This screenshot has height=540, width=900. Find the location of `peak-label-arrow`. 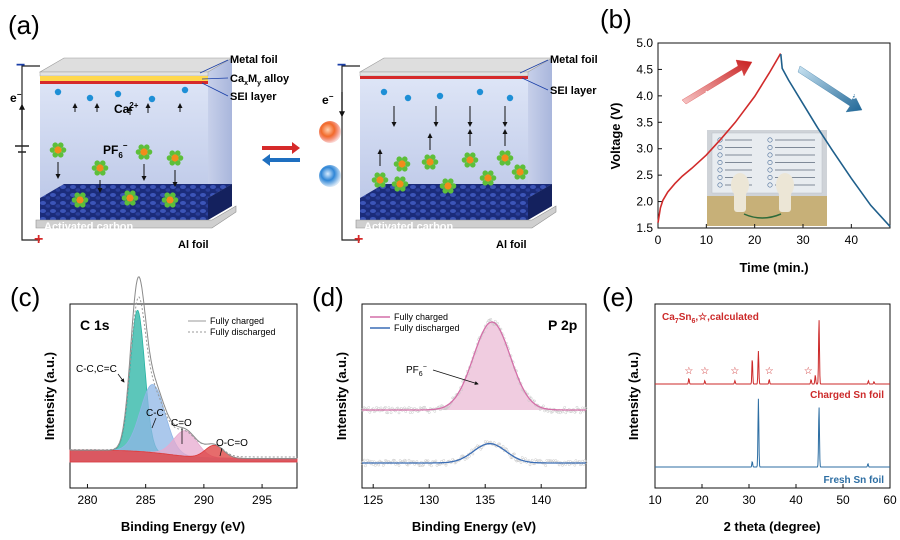

peak-label-arrow is located at coordinates (121, 378).